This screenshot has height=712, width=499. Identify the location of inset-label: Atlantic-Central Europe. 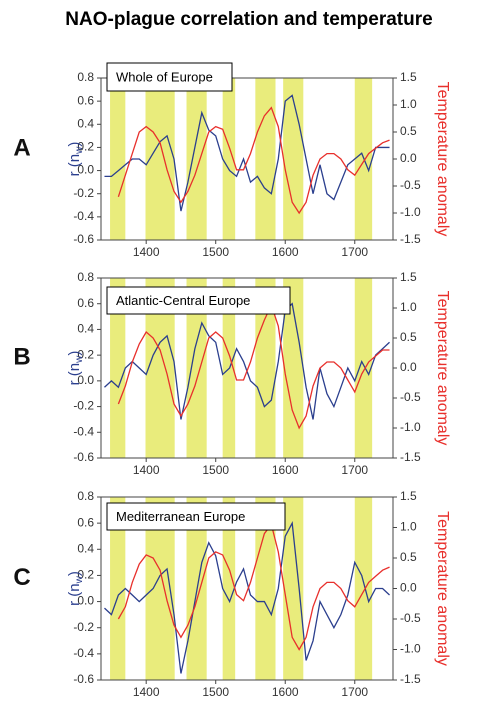
(183, 300).